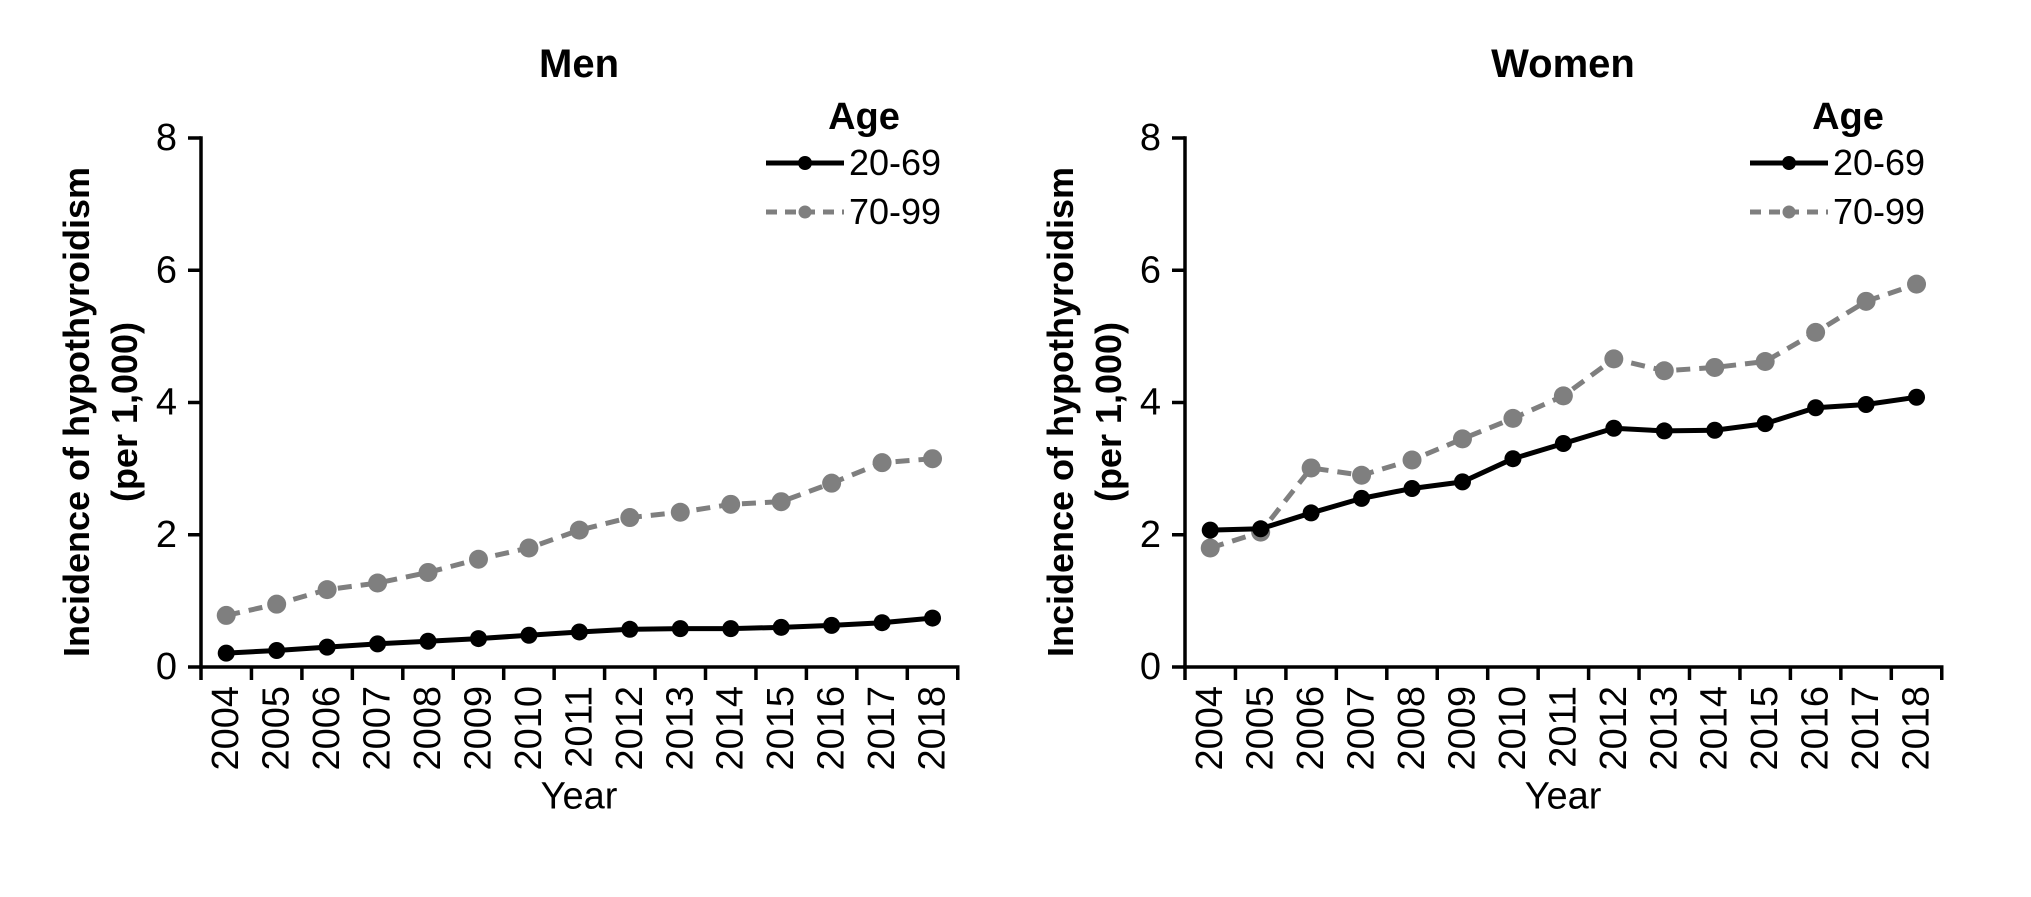 The height and width of the screenshot is (897, 2031). I want to click on men-chart-title: Men, so click(579, 64).